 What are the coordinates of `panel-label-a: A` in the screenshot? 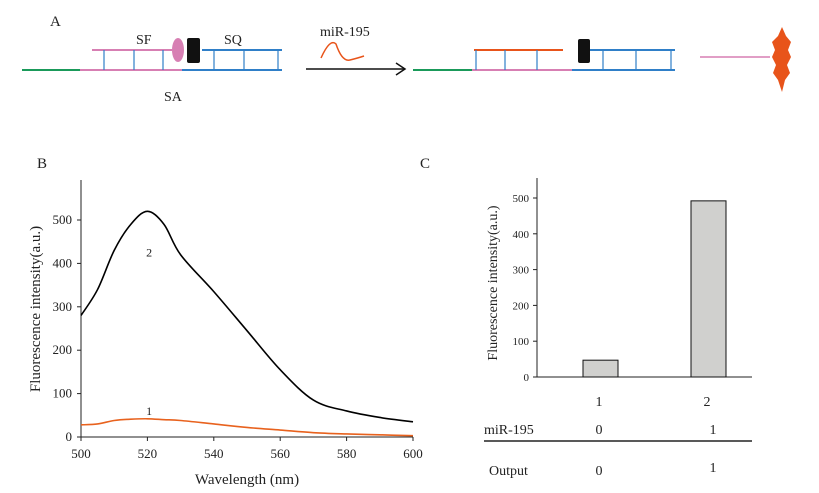 It's located at (55, 22).